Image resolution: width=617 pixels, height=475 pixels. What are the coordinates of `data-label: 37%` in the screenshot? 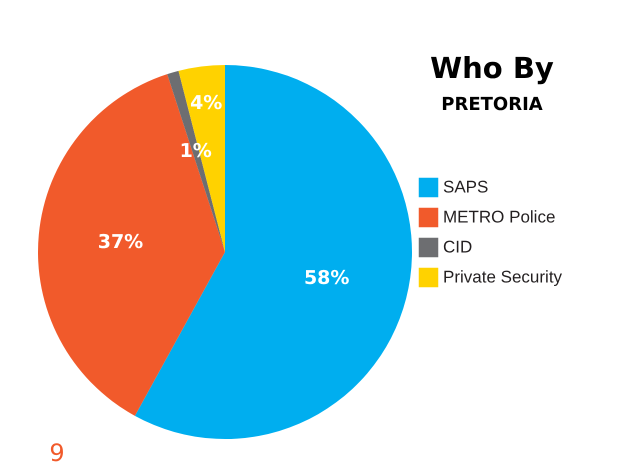 It's located at (121, 242).